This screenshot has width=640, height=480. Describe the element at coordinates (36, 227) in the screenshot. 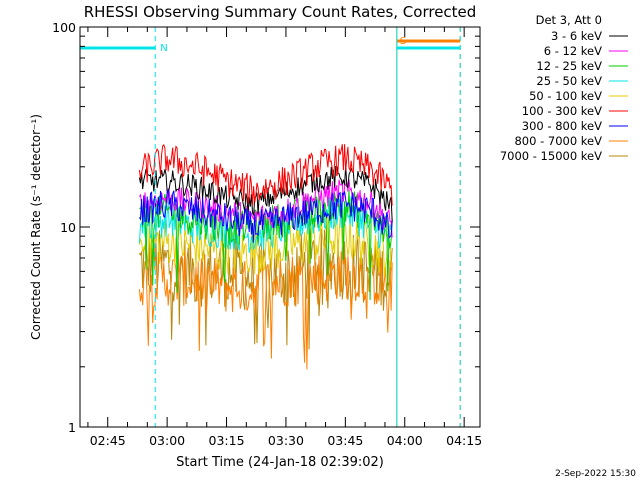

I see `y-axis-label: Corrected Count Rate (s⁻¹ detector⁻¹)` at that location.